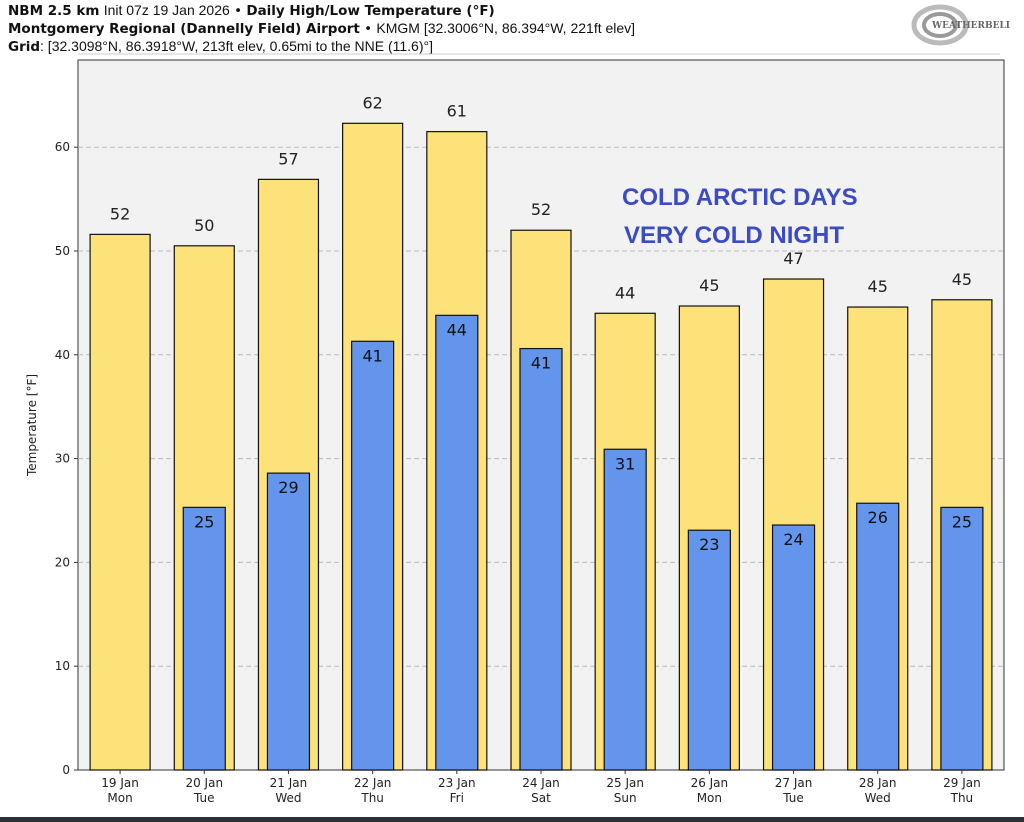  What do you see at coordinates (794, 783) in the screenshot?
I see `x-tick-date: 27 Jan` at bounding box center [794, 783].